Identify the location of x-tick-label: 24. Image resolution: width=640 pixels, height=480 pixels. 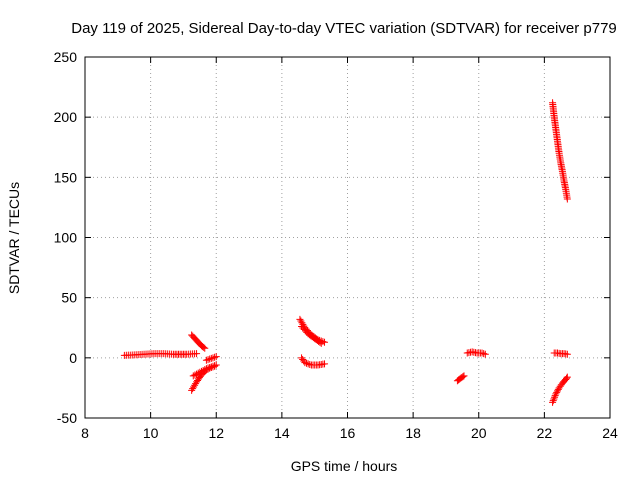
(610, 433).